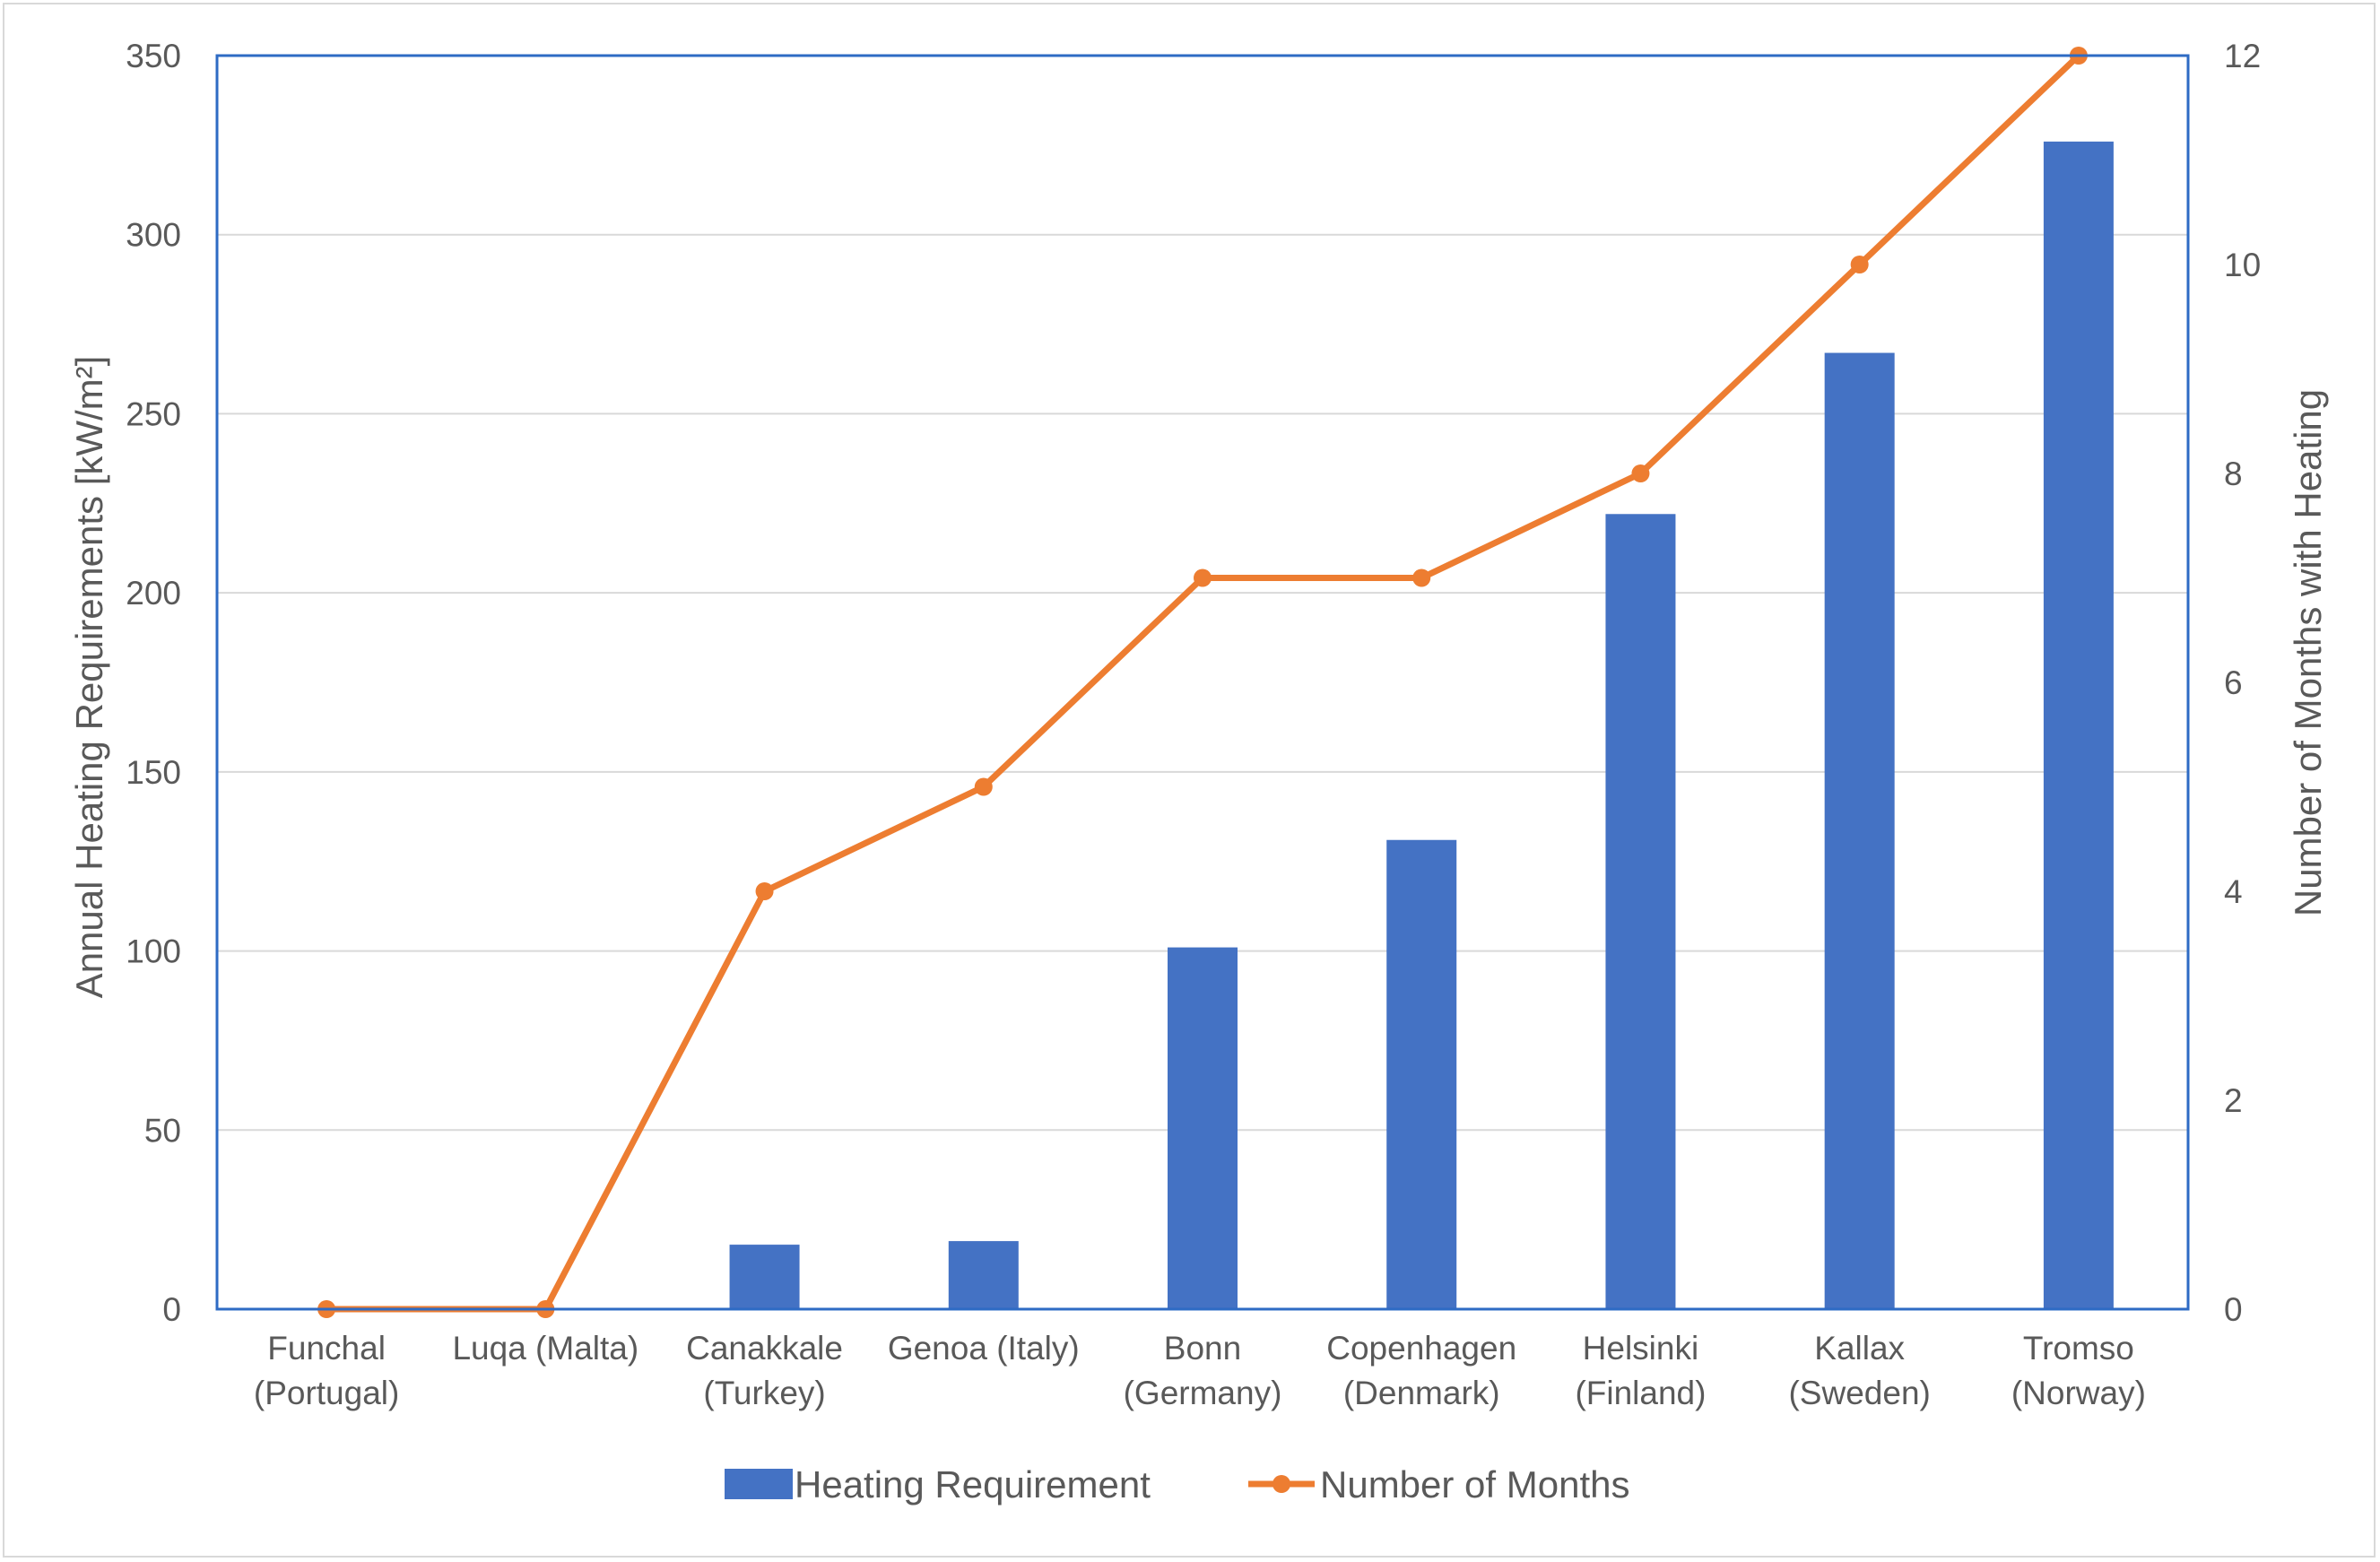 This screenshot has height=1562, width=2380. I want to click on right-tick-label: 4, so click(2233, 891).